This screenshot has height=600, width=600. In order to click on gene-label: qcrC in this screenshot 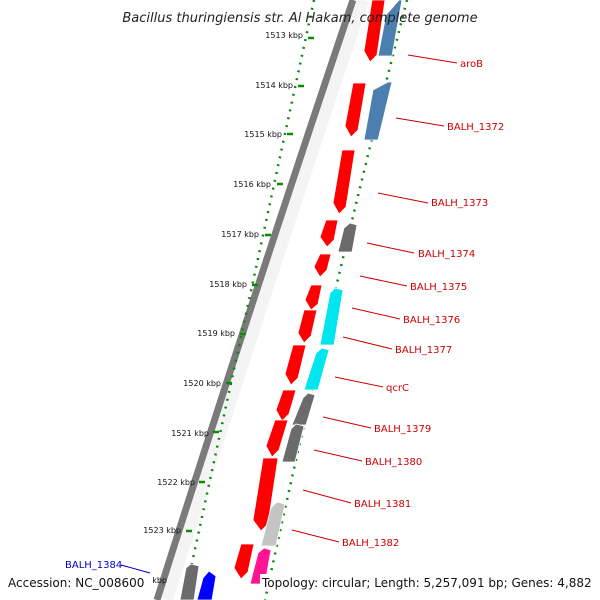, I will do `click(397, 388)`.